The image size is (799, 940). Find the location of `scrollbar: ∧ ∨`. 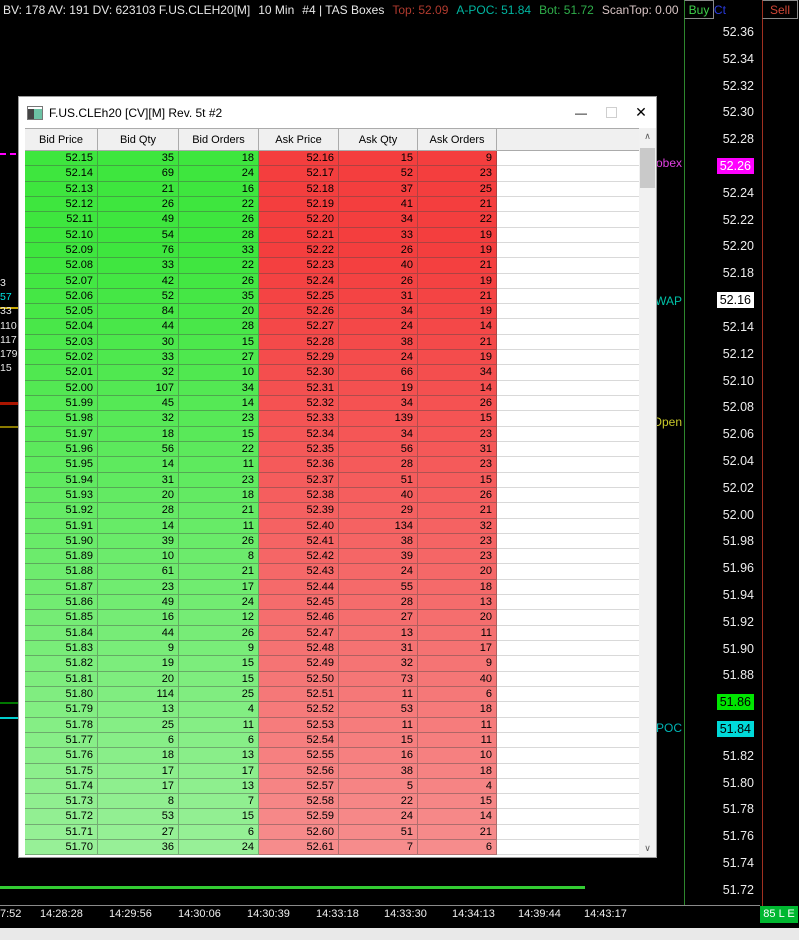

scrollbar: ∧ ∨ is located at coordinates (647, 492).